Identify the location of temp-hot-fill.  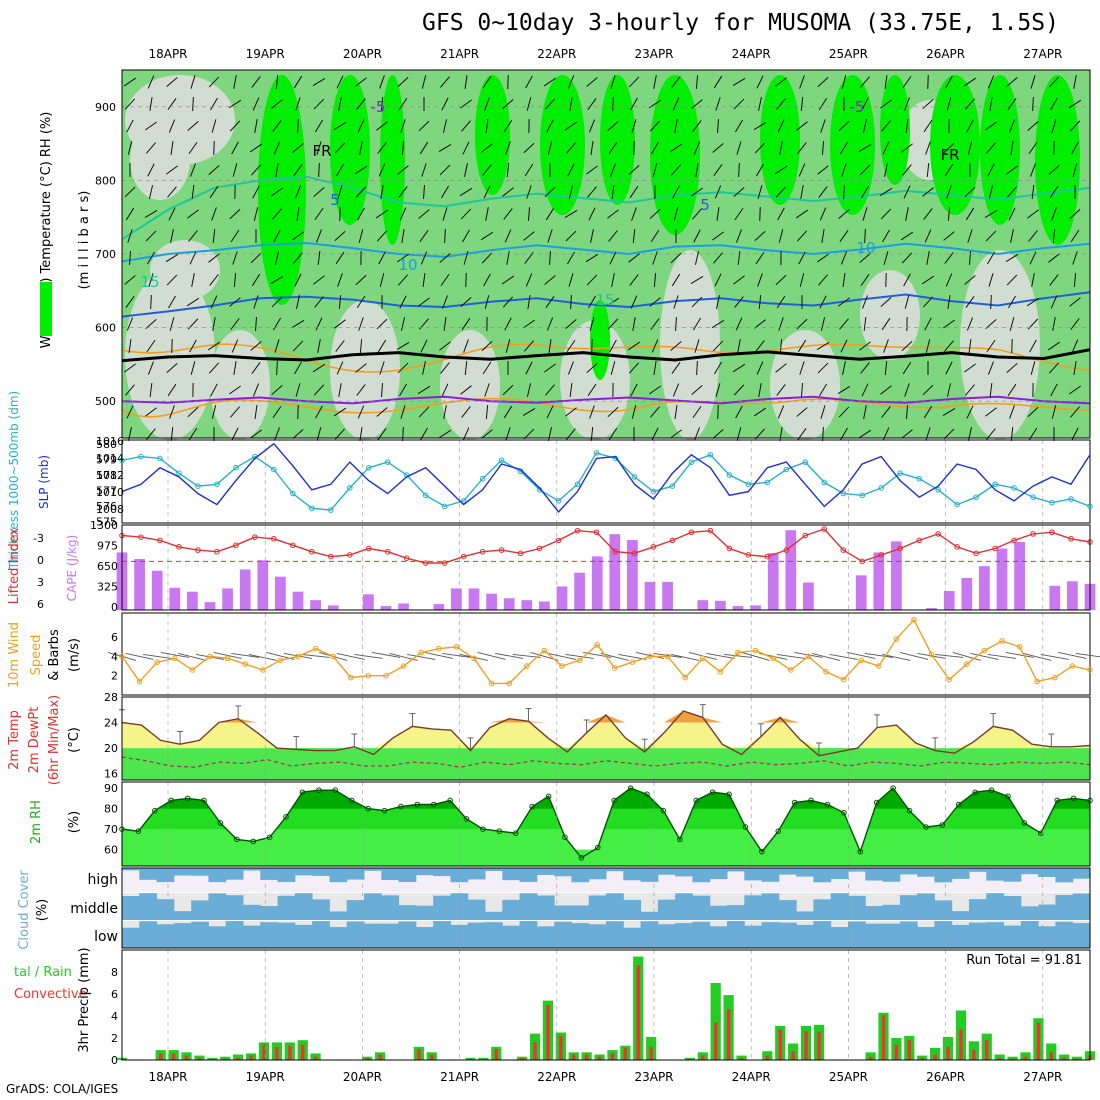
(606, 717).